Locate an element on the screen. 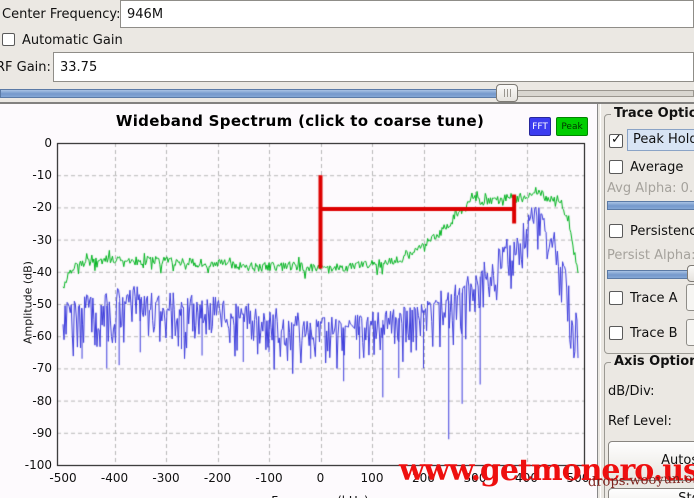  rf-gain-label: RF Gain: is located at coordinates (25, 67).